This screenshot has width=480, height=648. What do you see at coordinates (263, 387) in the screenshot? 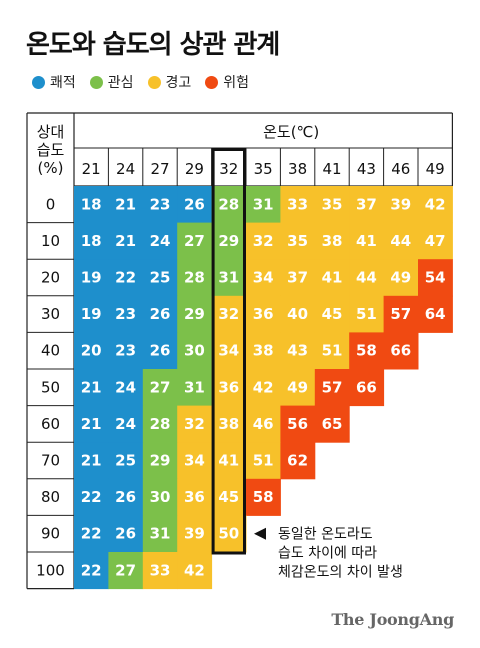
I see `heat-cell-value: 42` at bounding box center [263, 387].